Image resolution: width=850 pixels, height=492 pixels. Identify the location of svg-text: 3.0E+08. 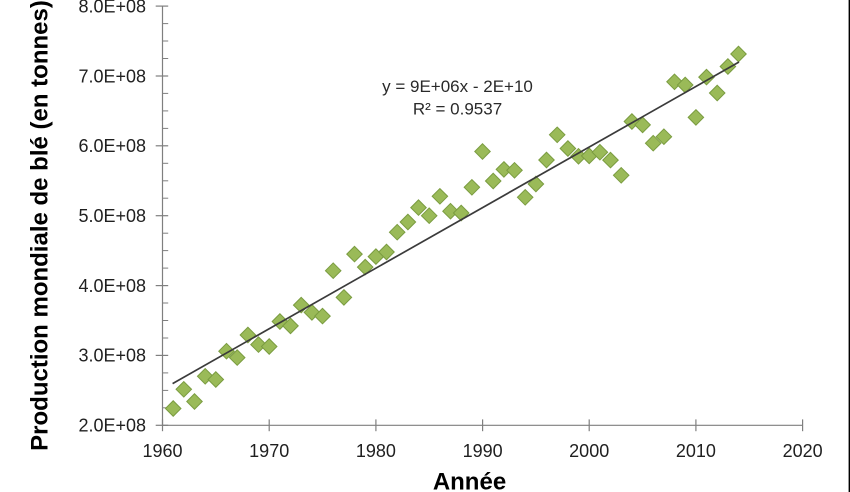
(112, 356).